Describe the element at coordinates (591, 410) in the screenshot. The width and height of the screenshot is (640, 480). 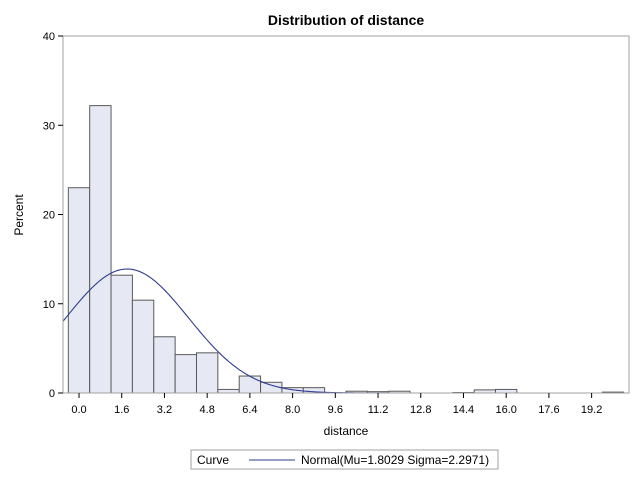
I see `x-tick-label: 19.2` at that location.